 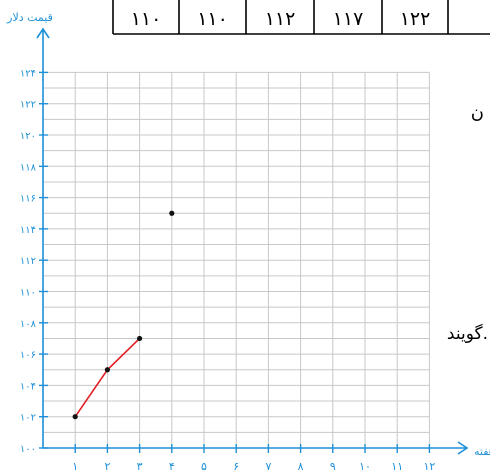 What do you see at coordinates (348, 19) in the screenshot?
I see `table-cell: ۱۱۷` at bounding box center [348, 19].